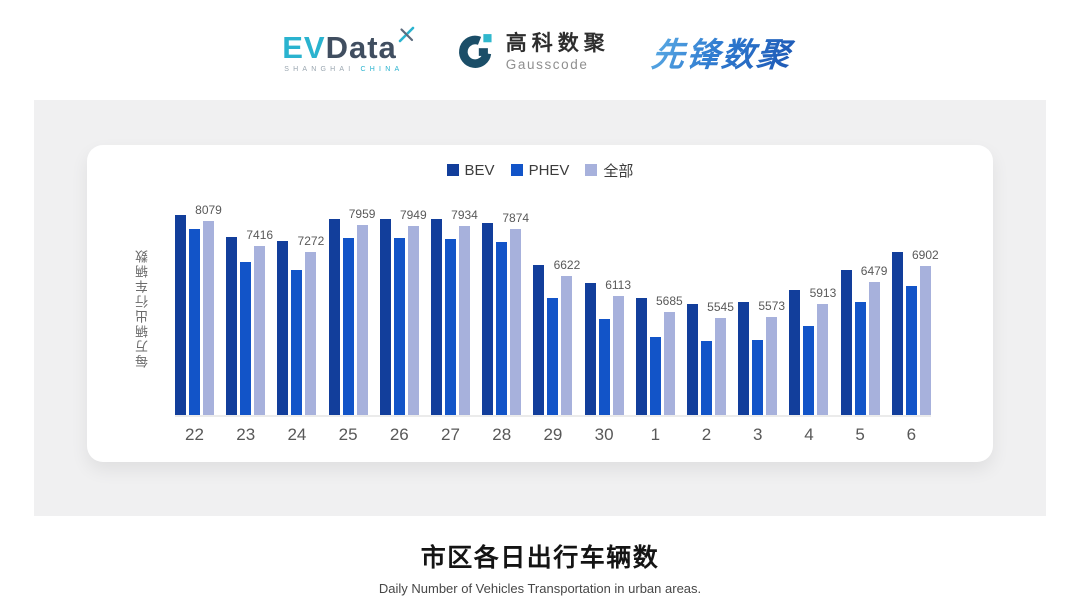  I want to click on bar-all-5: 6479, so click(874, 339).